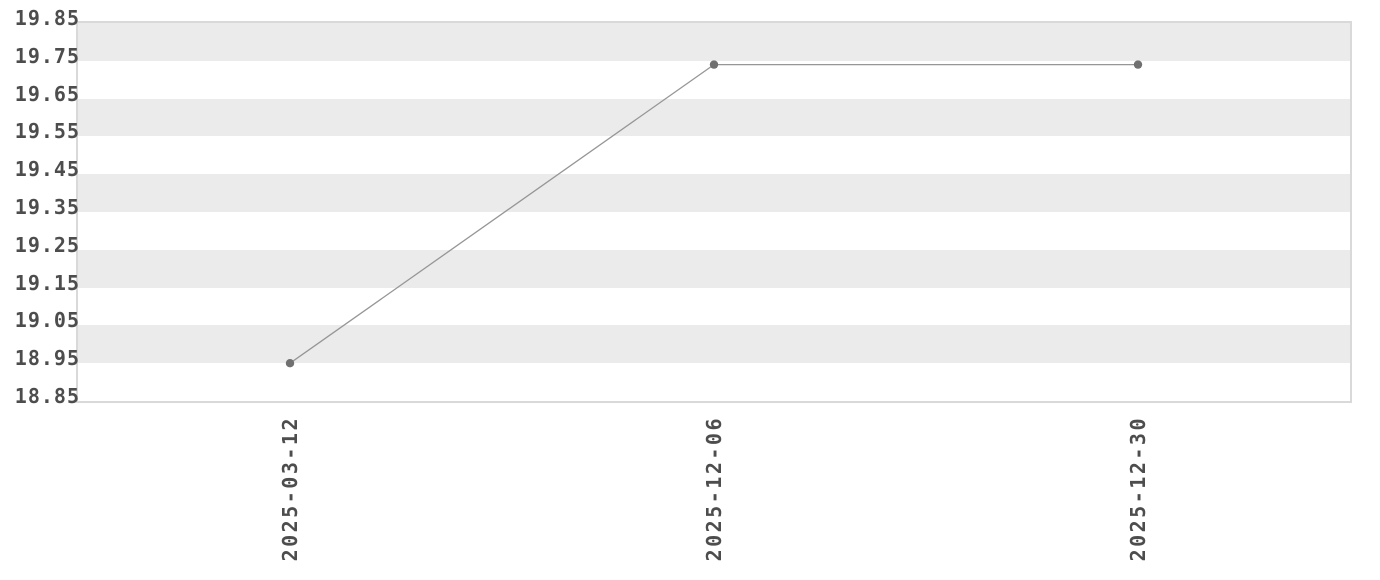 This screenshot has width=1380, height=580. I want to click on y-axis-tick-label: 19.85, so click(47, 18).